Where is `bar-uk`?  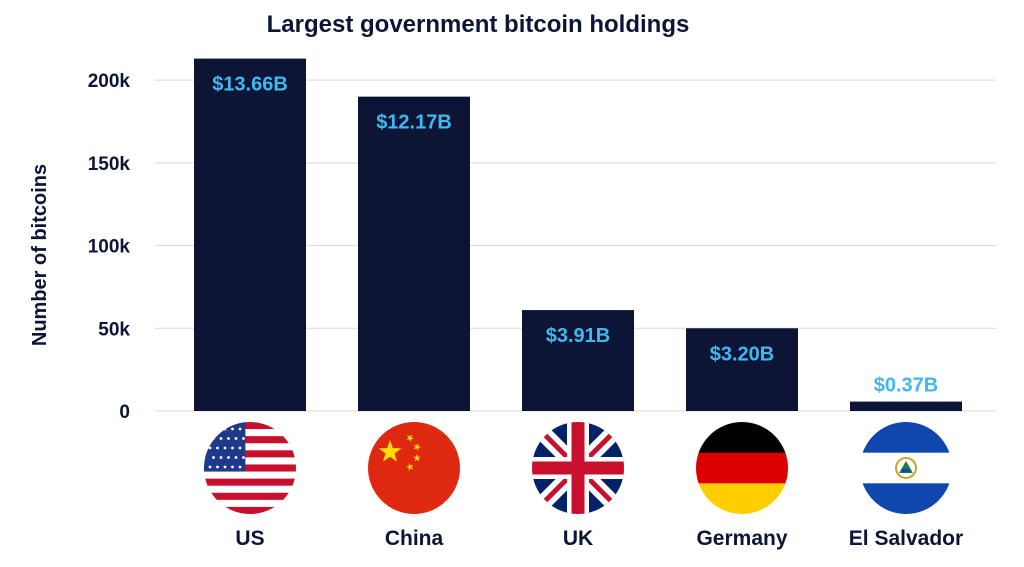
bar-uk is located at coordinates (578, 360).